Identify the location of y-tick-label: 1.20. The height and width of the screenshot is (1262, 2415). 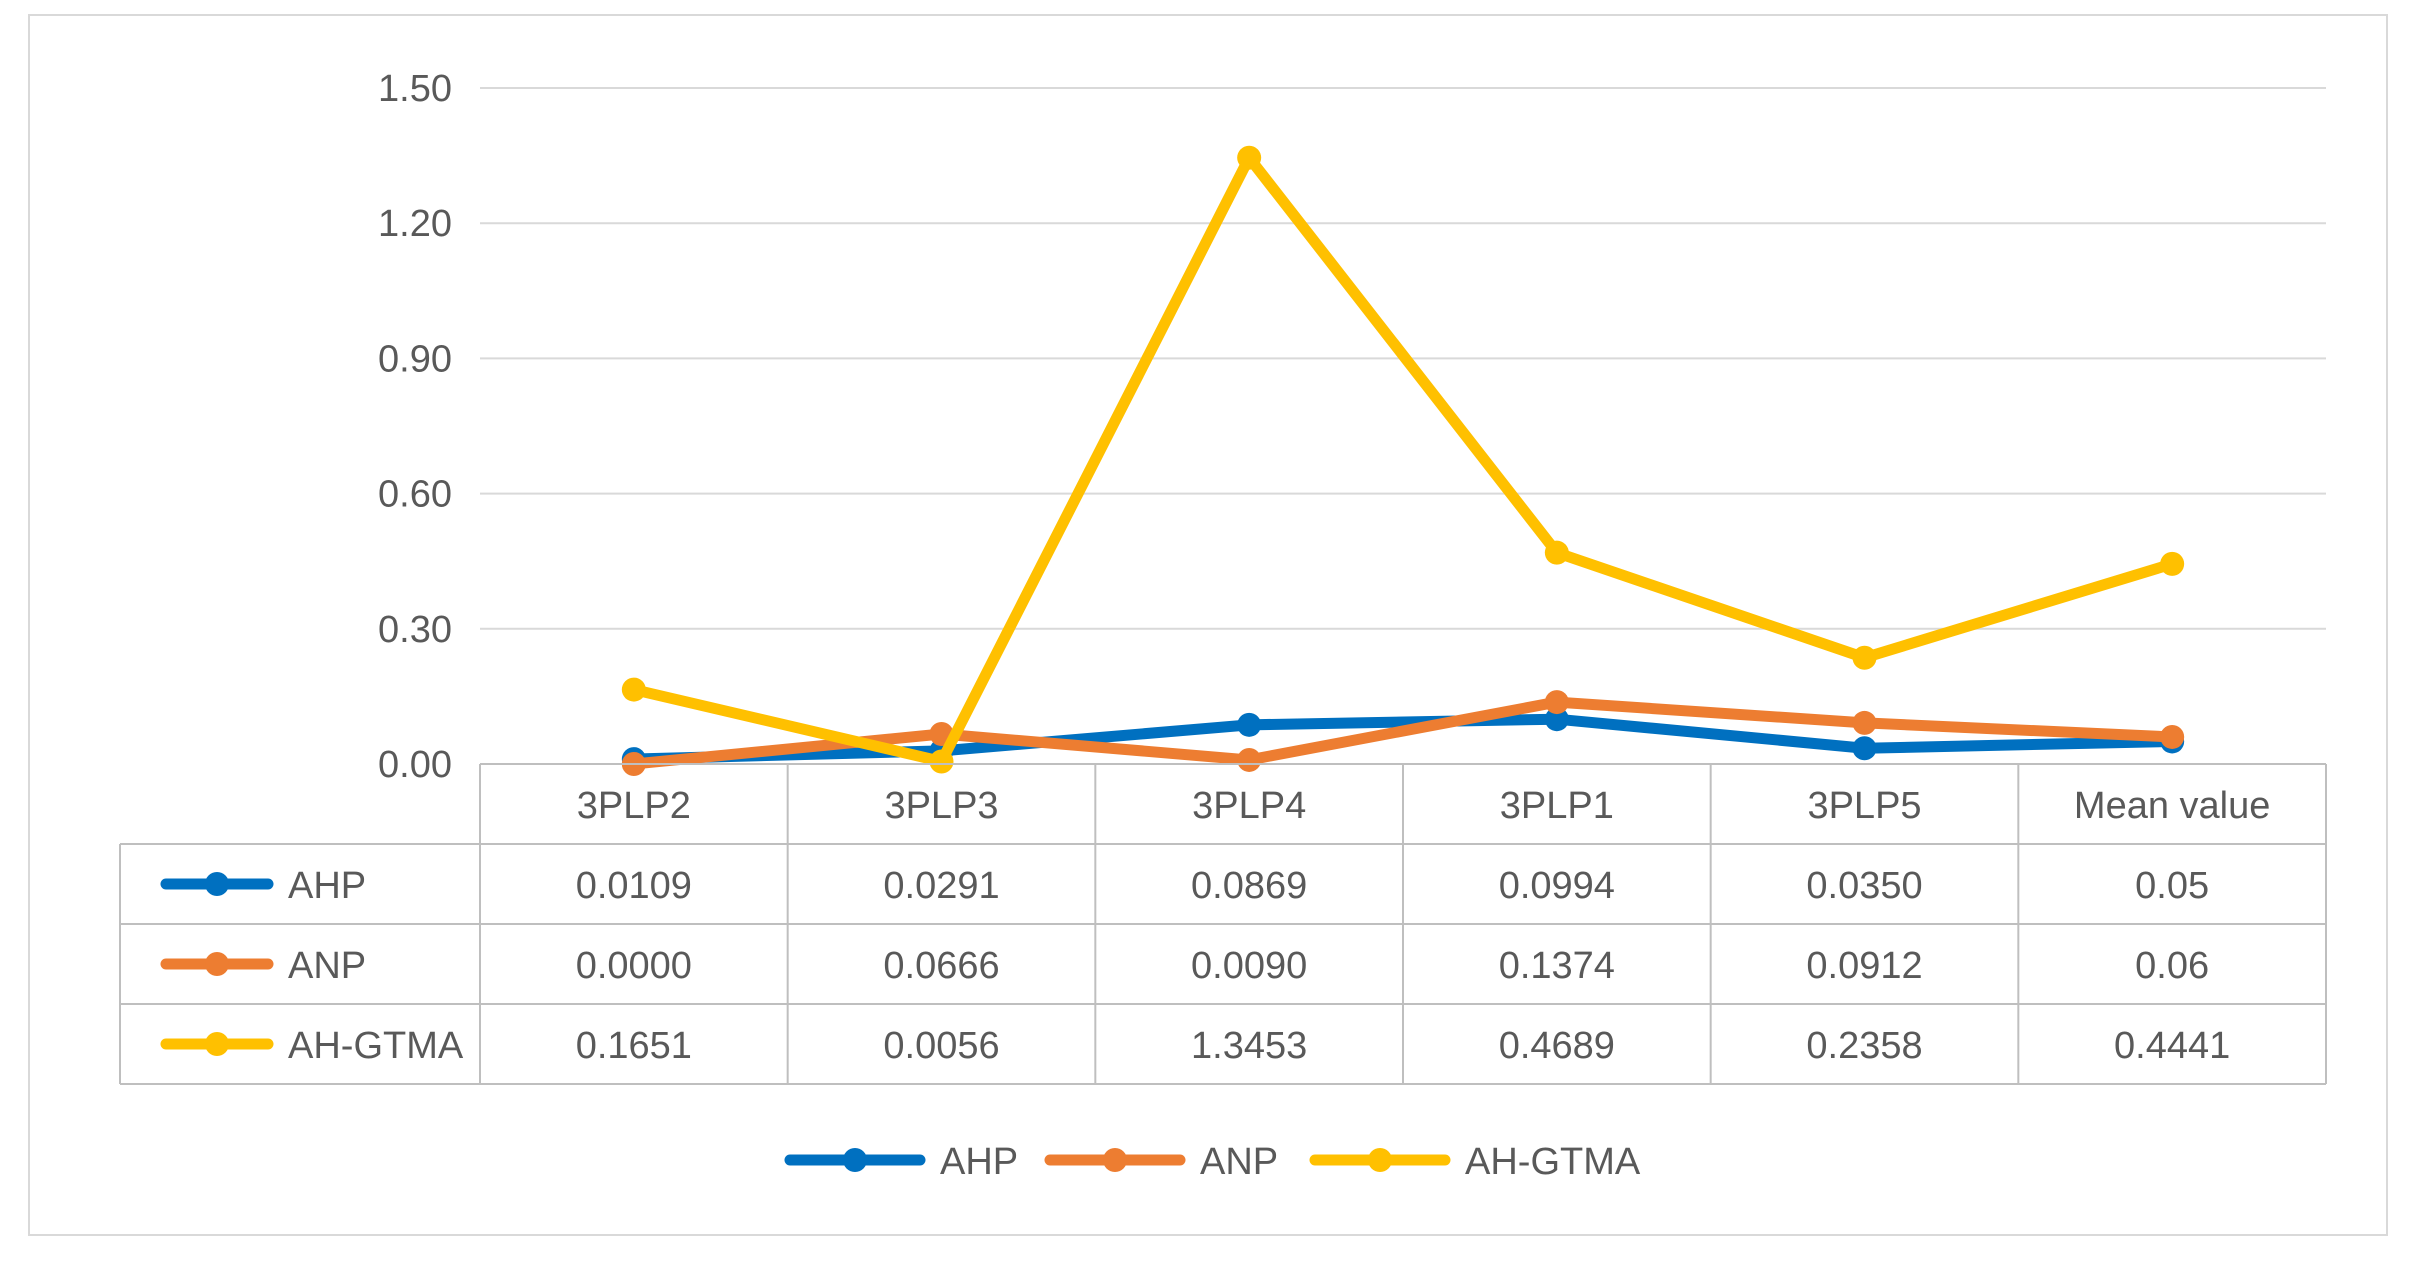
(415, 224).